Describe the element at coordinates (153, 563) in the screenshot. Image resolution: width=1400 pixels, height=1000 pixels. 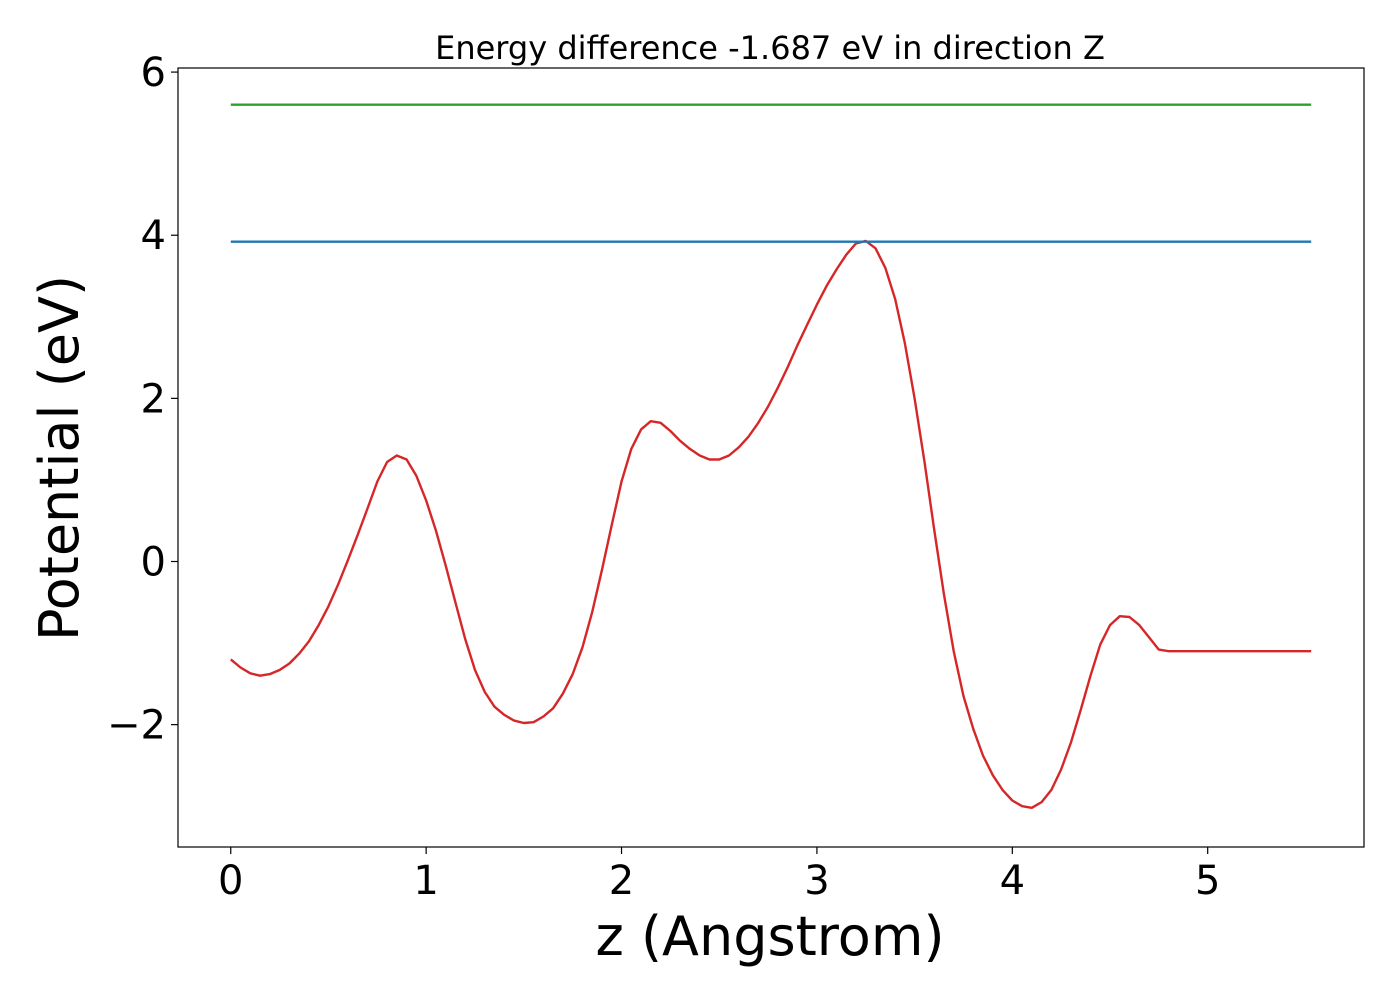
I see `y-tick-label: 0` at that location.